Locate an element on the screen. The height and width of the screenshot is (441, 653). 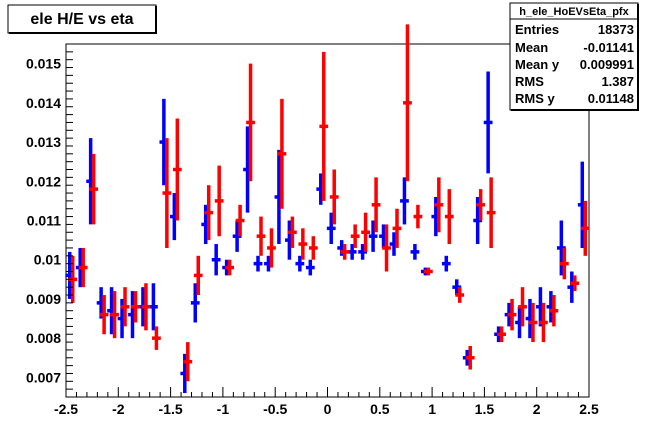
y-tick-label: 0.007 is located at coordinates (43, 377).